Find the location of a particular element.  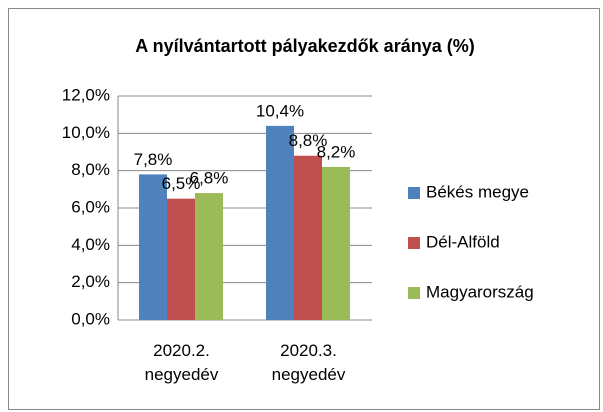

data-label: 8,2% is located at coordinates (336, 151).